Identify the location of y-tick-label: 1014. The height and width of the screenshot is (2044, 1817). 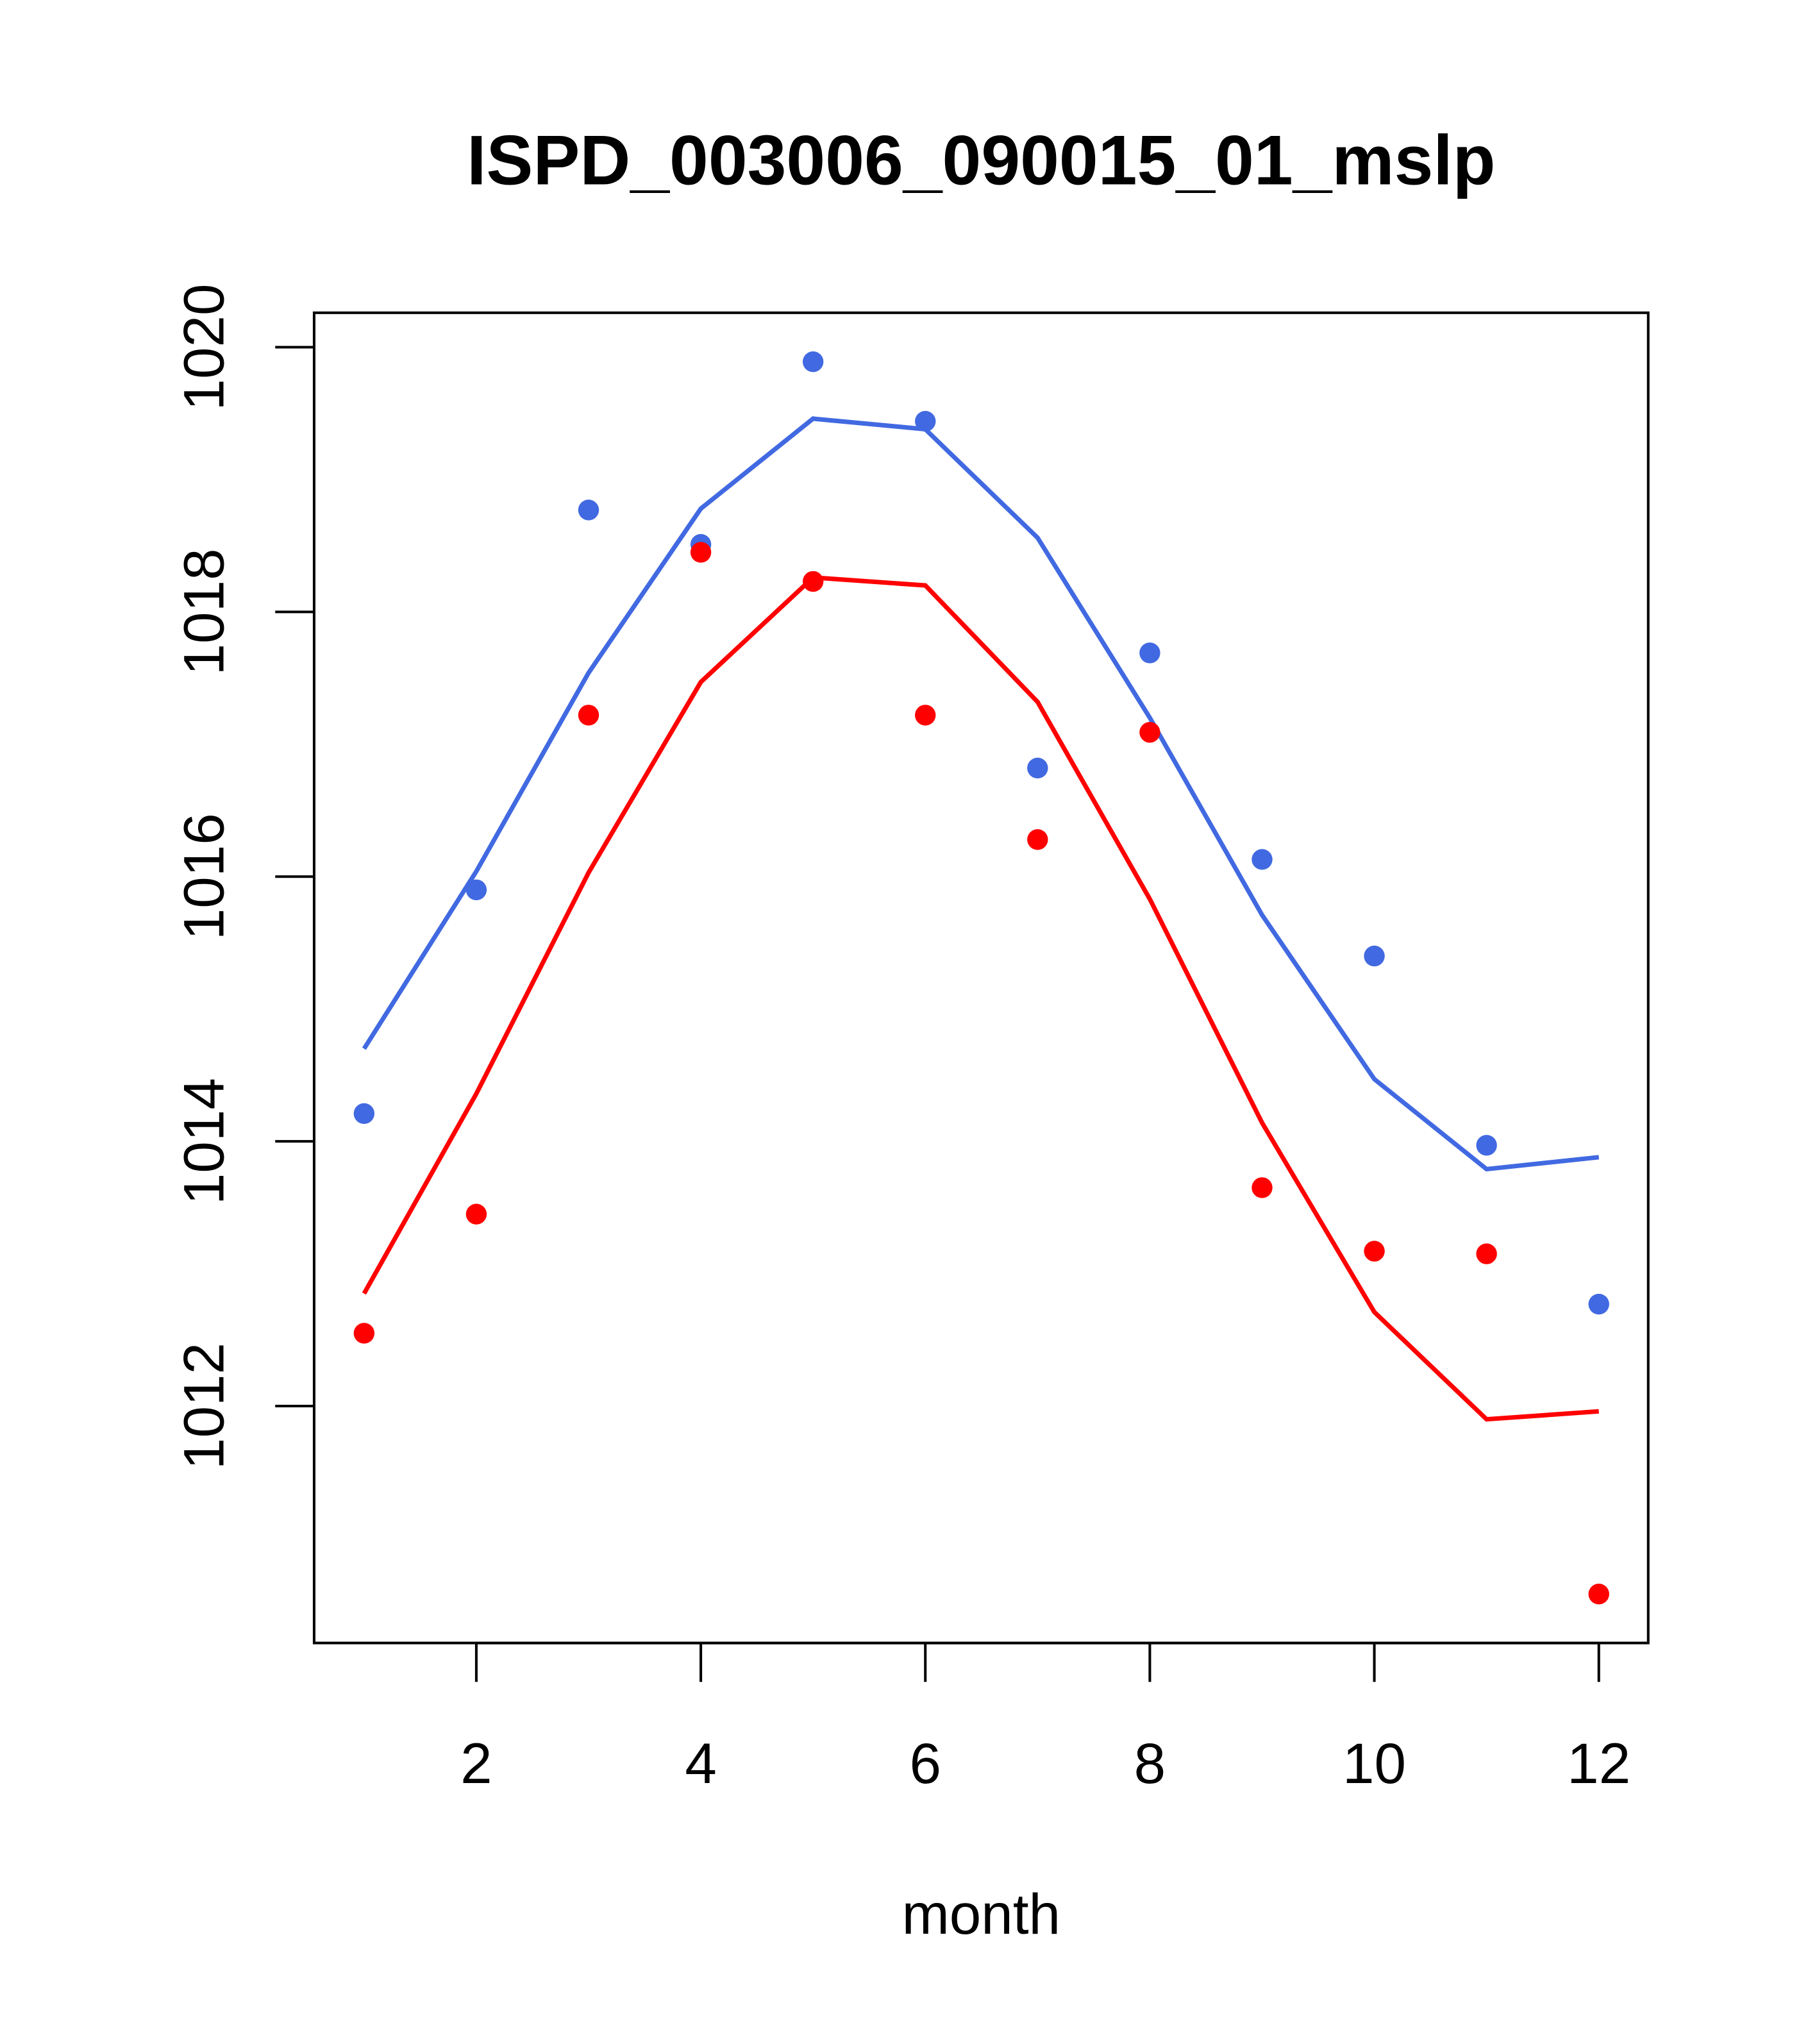
(203, 1141).